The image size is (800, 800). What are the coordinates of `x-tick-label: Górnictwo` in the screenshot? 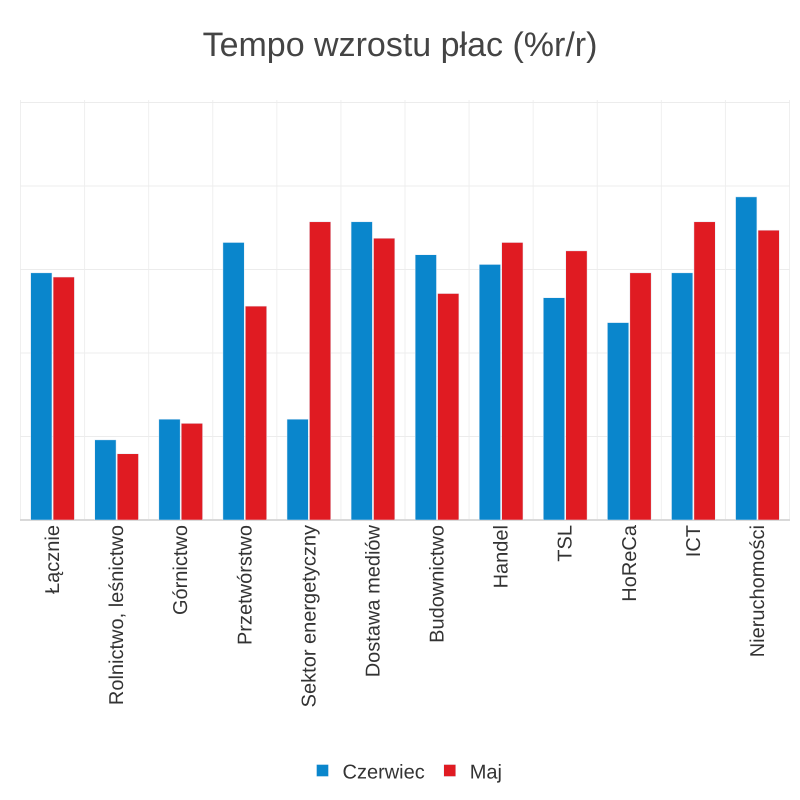 It's located at (181, 570).